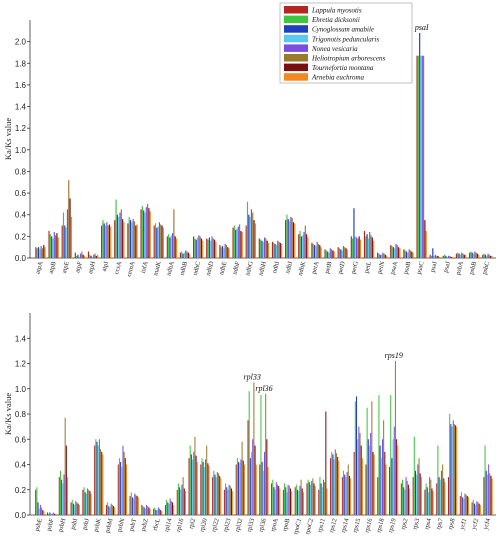  What do you see at coordinates (8, 139) in the screenshot?
I see `y-axis-label: Ka/Ks value` at bounding box center [8, 139].